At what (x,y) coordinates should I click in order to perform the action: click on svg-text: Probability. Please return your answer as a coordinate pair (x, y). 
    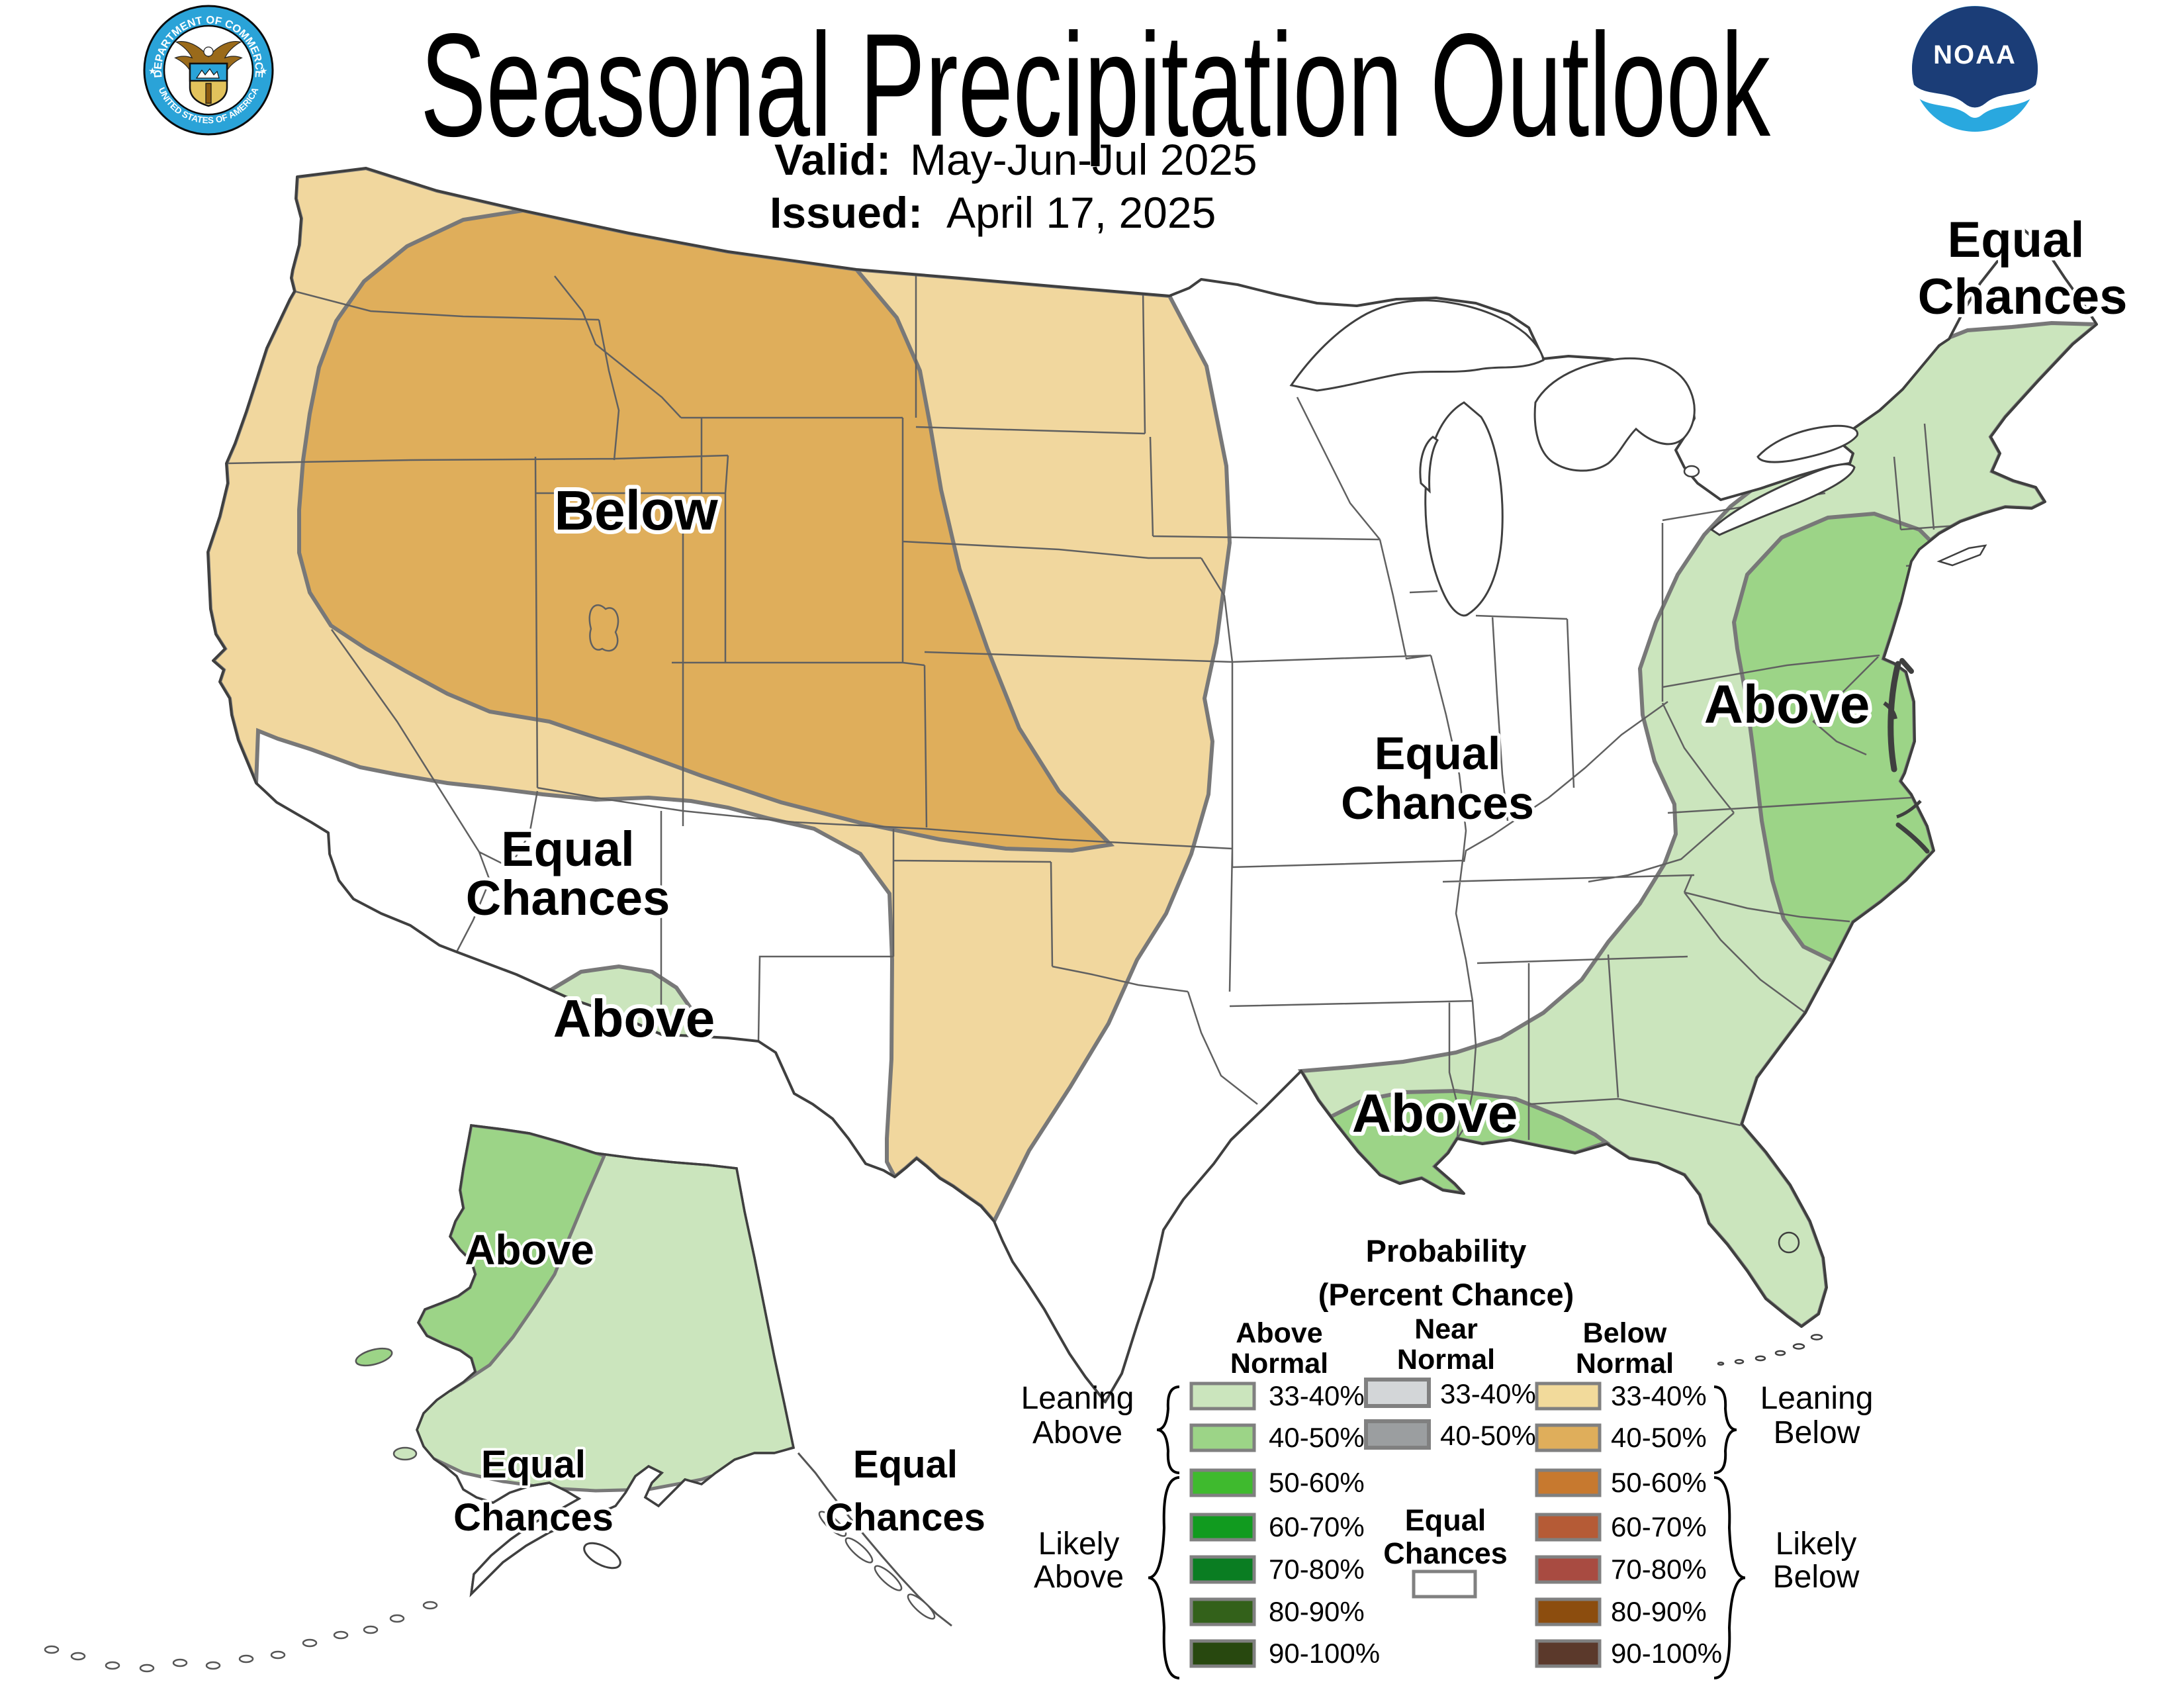
    Looking at the image, I should click on (1447, 1250).